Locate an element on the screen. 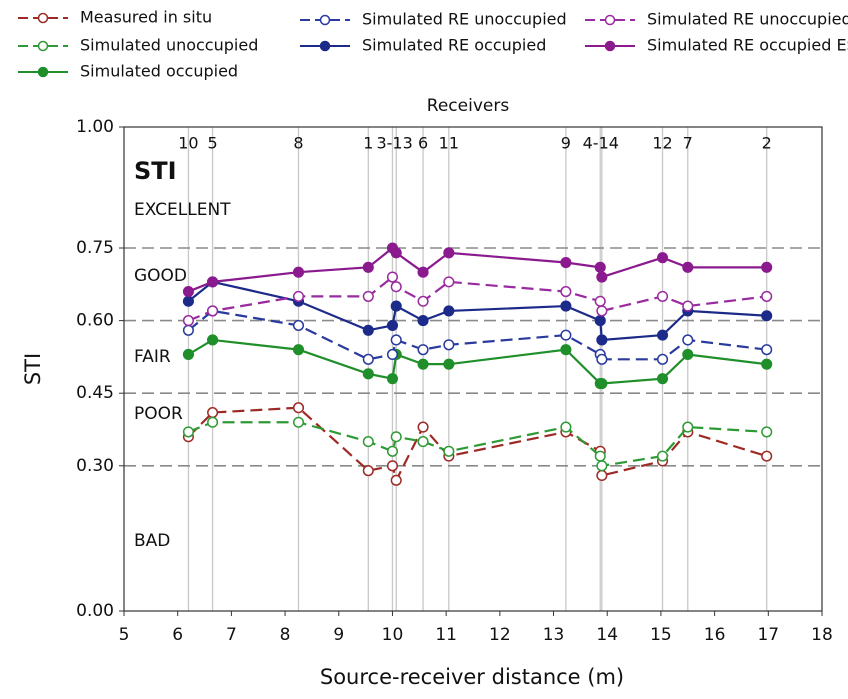 This screenshot has width=848, height=699. receiver-label: 11 is located at coordinates (449, 143).